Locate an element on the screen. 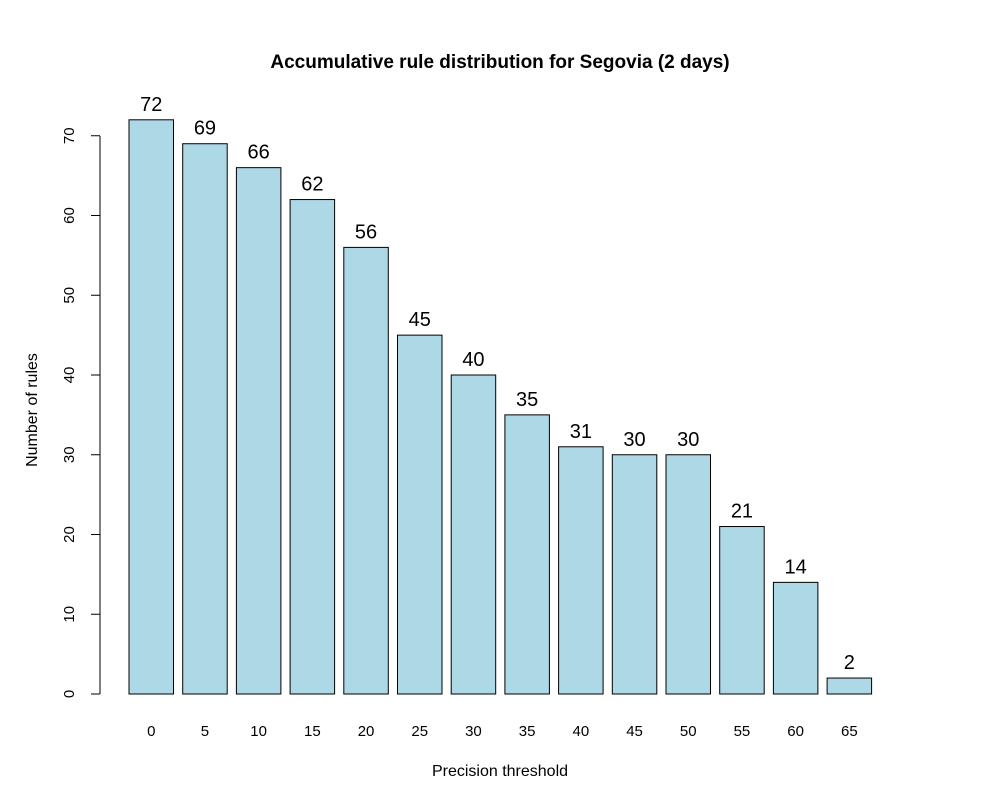 This screenshot has height=800, width=1000. x-tick-label: 5 is located at coordinates (205, 731).